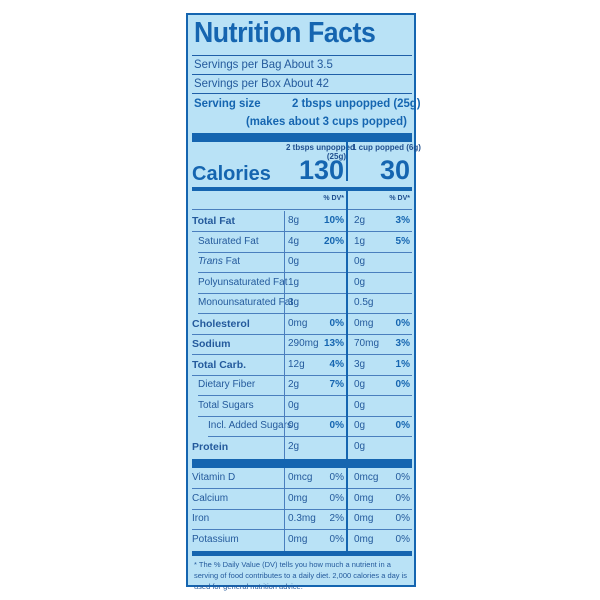 The height and width of the screenshot is (600, 600). What do you see at coordinates (210, 261) in the screenshot?
I see `nutrient-label-italic: Trans` at bounding box center [210, 261].